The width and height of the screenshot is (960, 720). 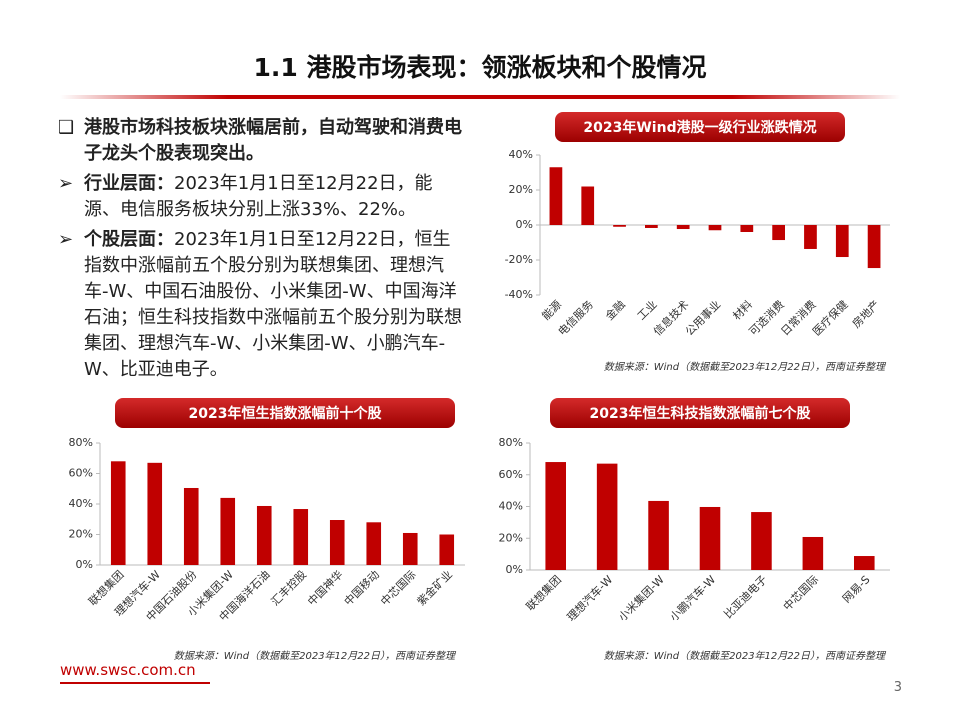 What do you see at coordinates (288, 587) in the screenshot?
I see `x-tick-label: 汇丰控股` at bounding box center [288, 587].